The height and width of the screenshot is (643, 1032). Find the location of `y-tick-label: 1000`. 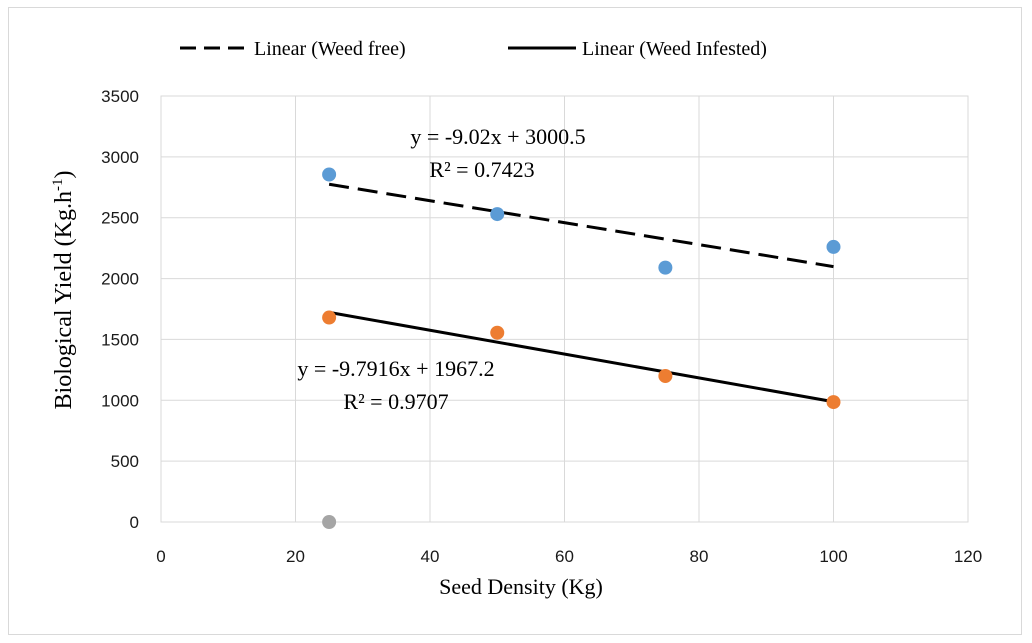

y-tick-label: 1000 is located at coordinates (120, 400).